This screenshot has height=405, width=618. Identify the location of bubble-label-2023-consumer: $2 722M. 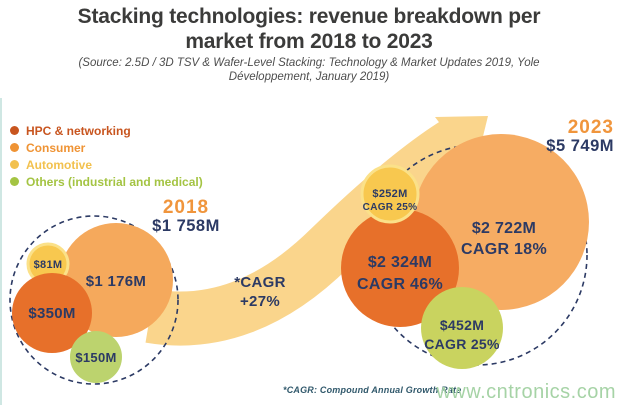
(504, 228).